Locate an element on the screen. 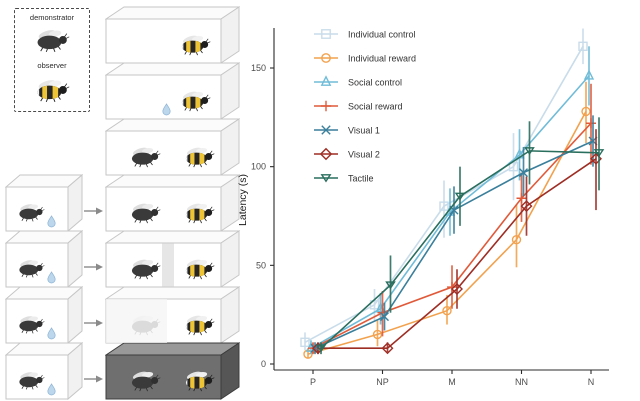 This screenshot has height=401, width=640. legend-label: Social reward is located at coordinates (375, 107).